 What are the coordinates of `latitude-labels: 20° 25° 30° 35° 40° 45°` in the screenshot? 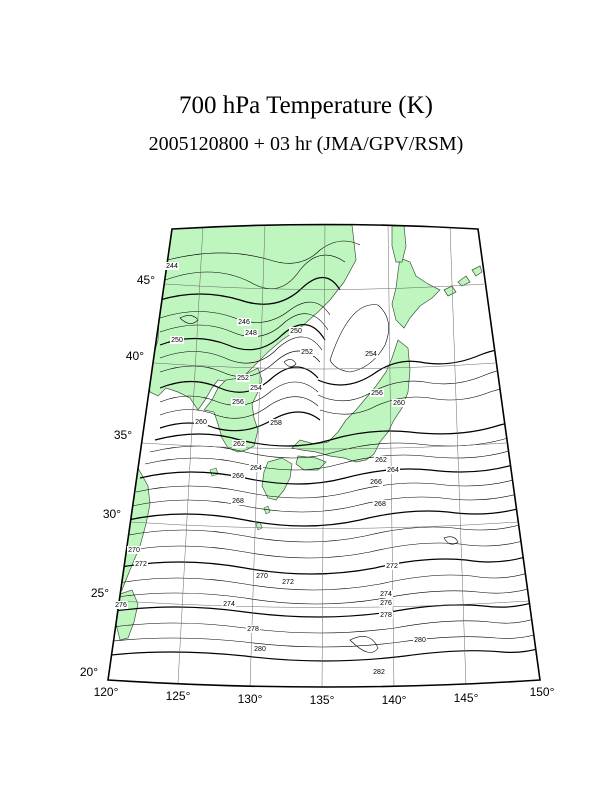 It's located at (117, 476).